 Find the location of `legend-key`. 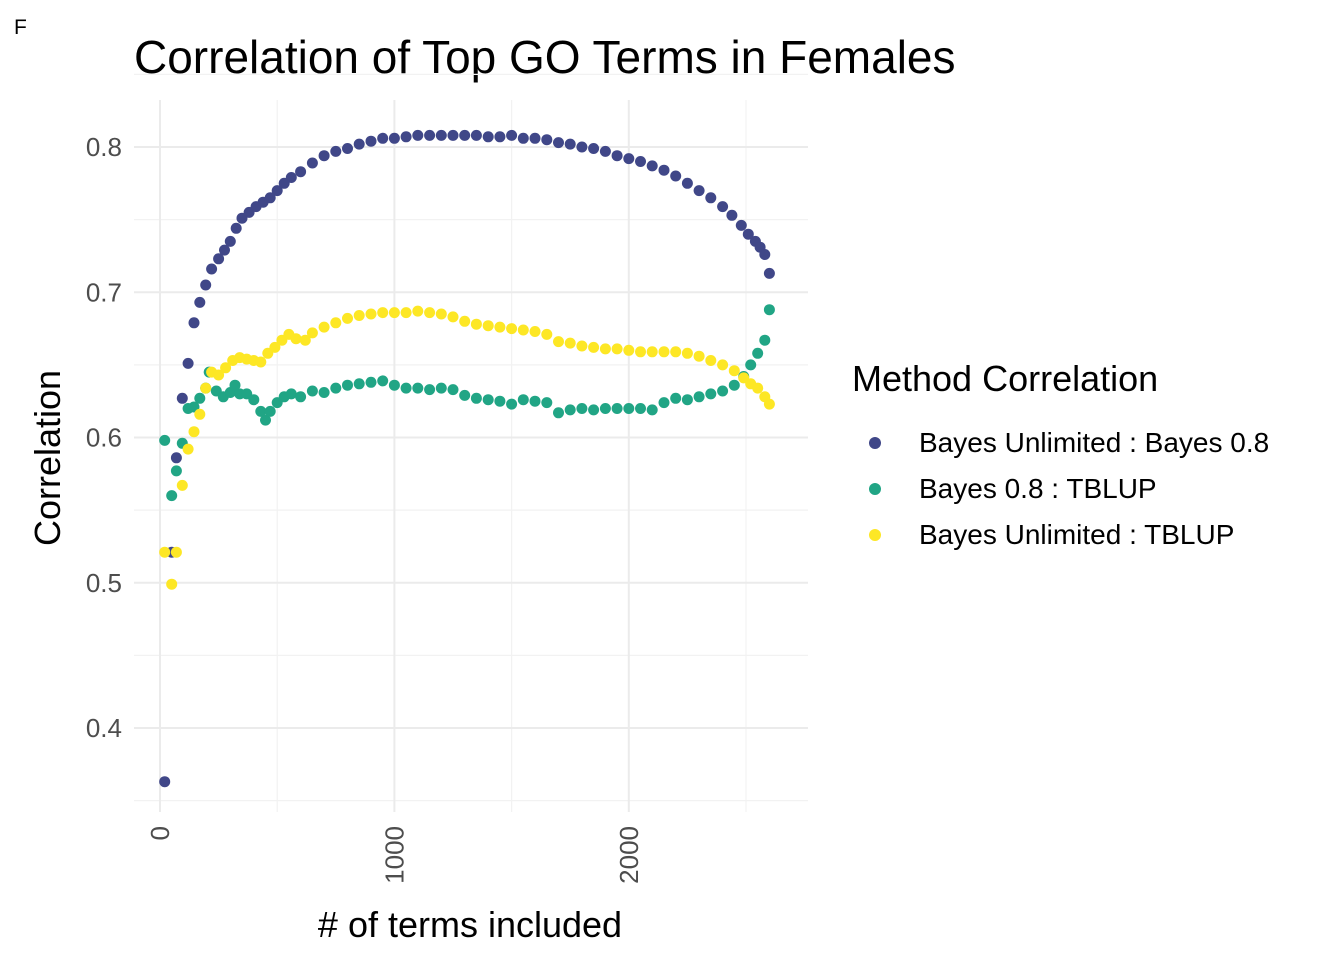

legend-key is located at coordinates (875, 535).